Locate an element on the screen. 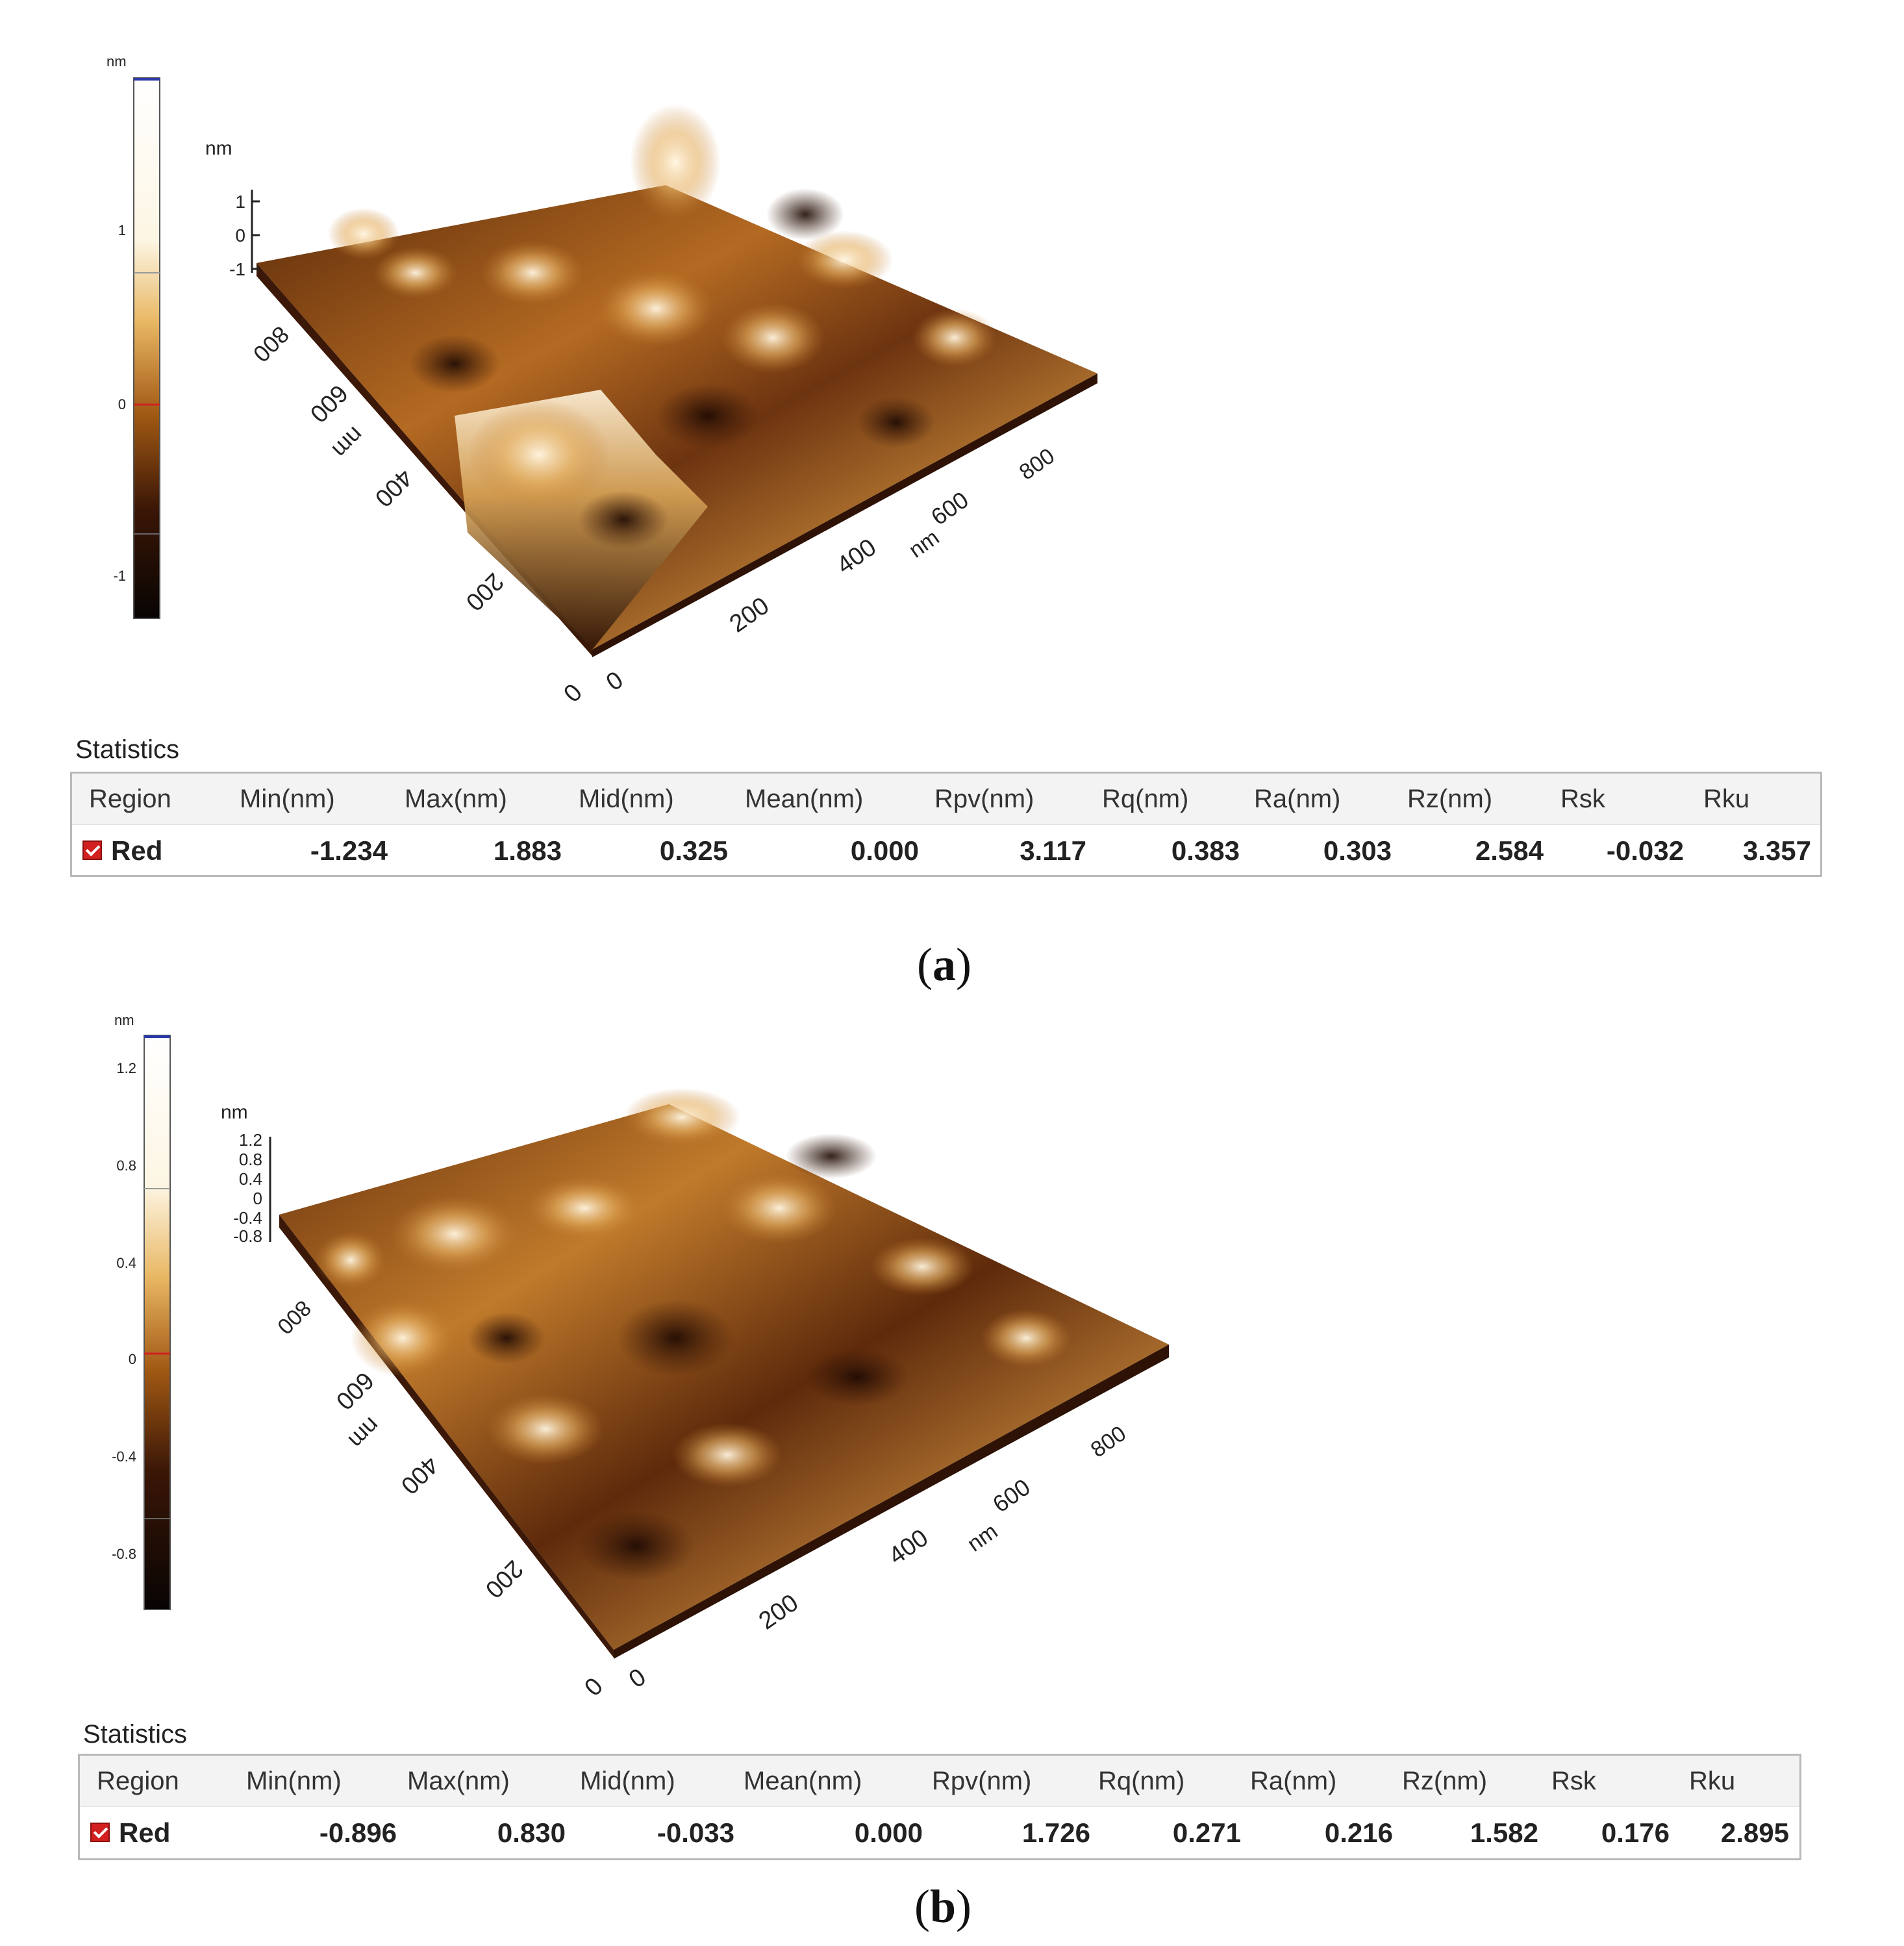  colorbar-tick: 1 is located at coordinates (122, 230).